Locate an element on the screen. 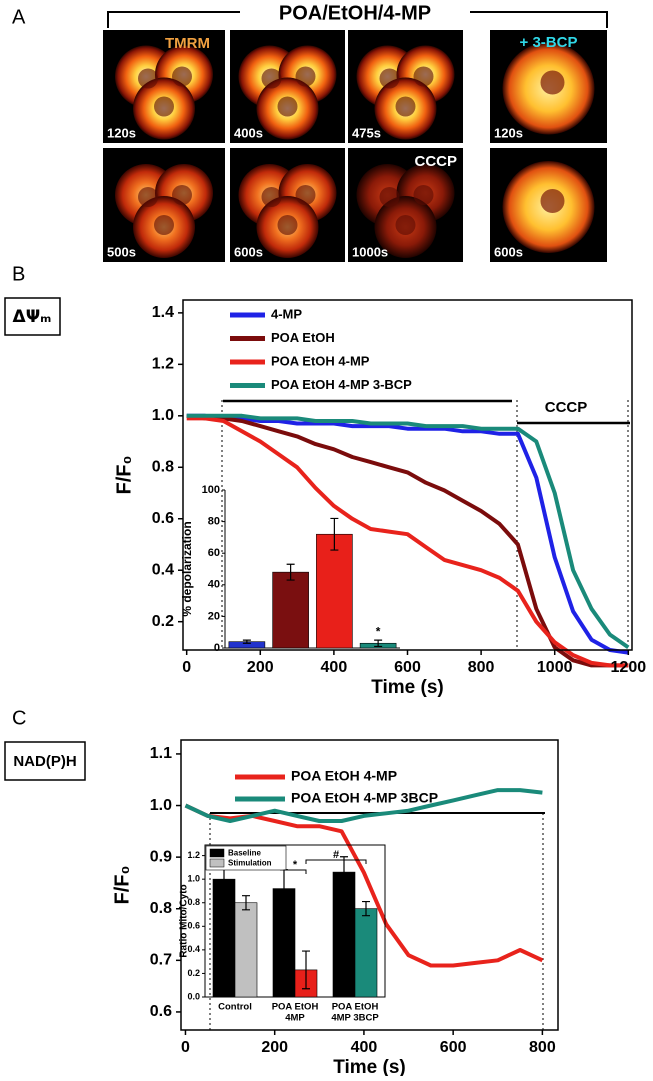 This screenshot has height=1081, width=653. time-label: 475s is located at coordinates (366, 132).